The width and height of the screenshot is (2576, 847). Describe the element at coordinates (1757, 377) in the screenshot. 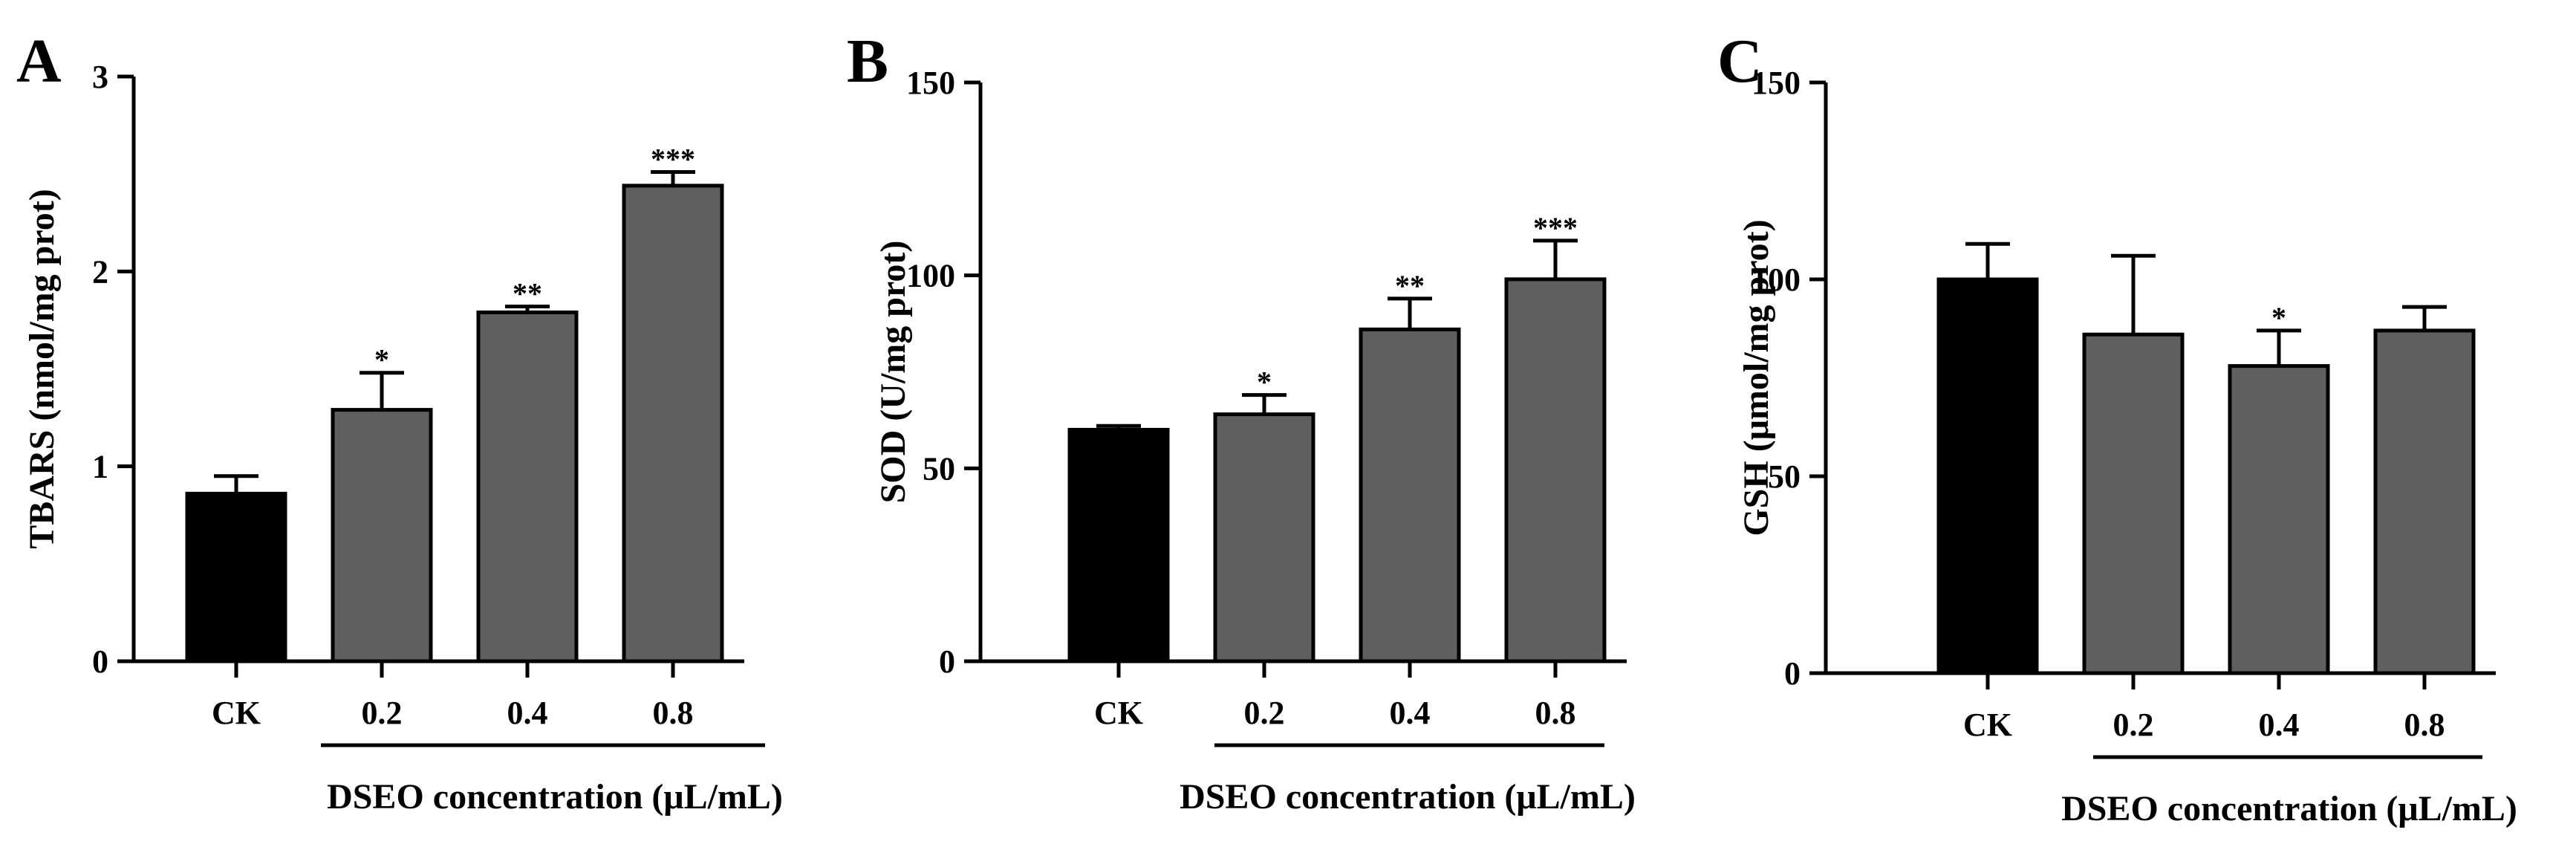

I see `y-axis-title: GSH (μmol/mg prot)` at that location.